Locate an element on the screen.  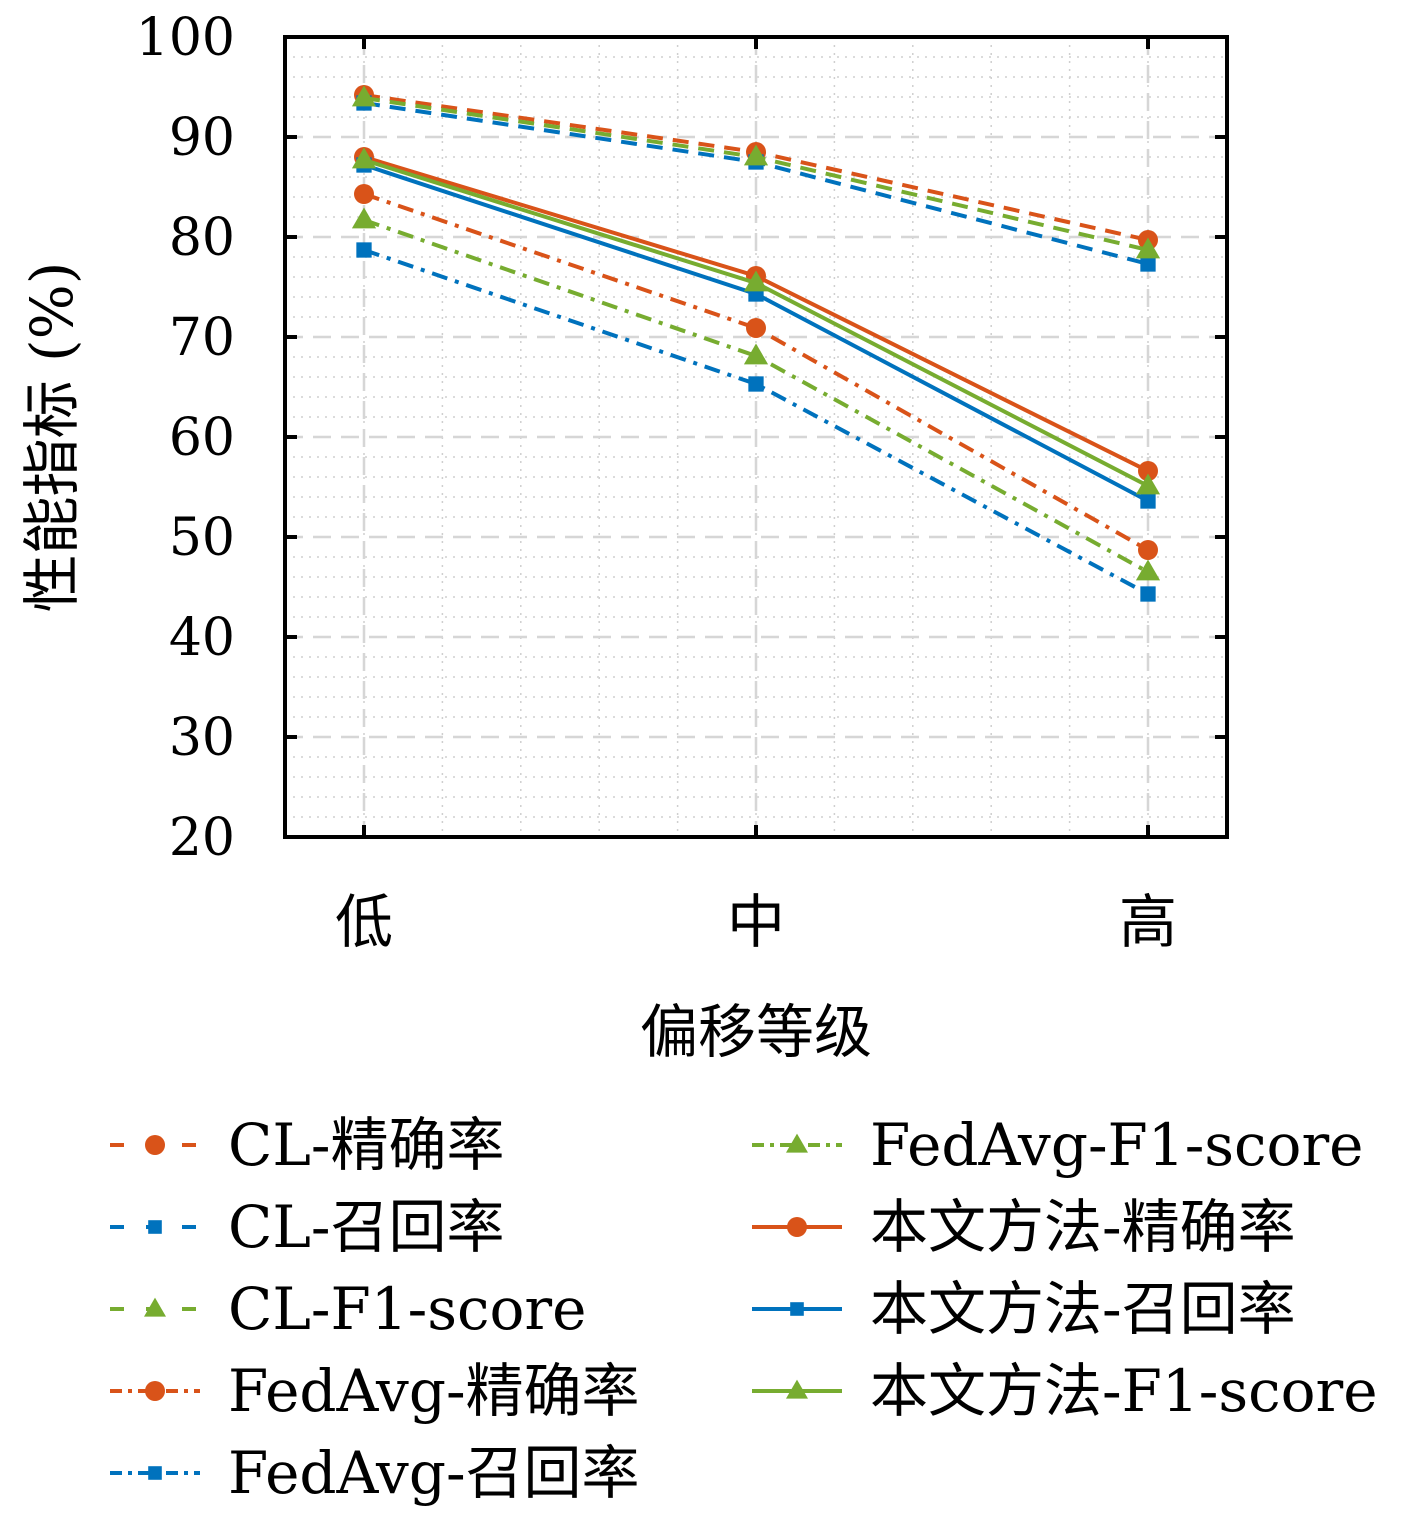
legend-item: 本文方法-召回率 is located at coordinates (1024, 1309).